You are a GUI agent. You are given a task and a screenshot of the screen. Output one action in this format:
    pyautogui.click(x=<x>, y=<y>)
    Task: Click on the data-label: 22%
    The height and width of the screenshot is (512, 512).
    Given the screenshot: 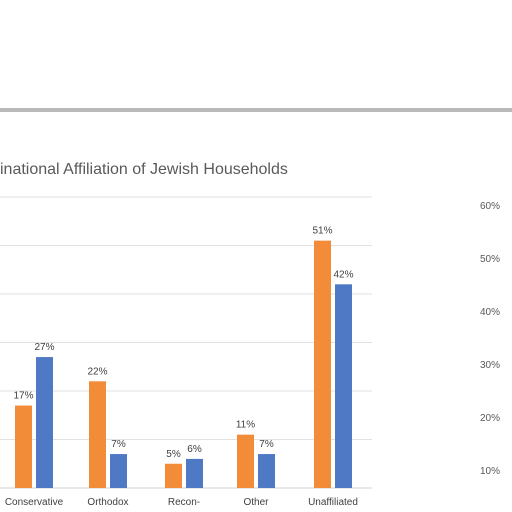 What is the action you would take?
    pyautogui.click(x=97, y=371)
    